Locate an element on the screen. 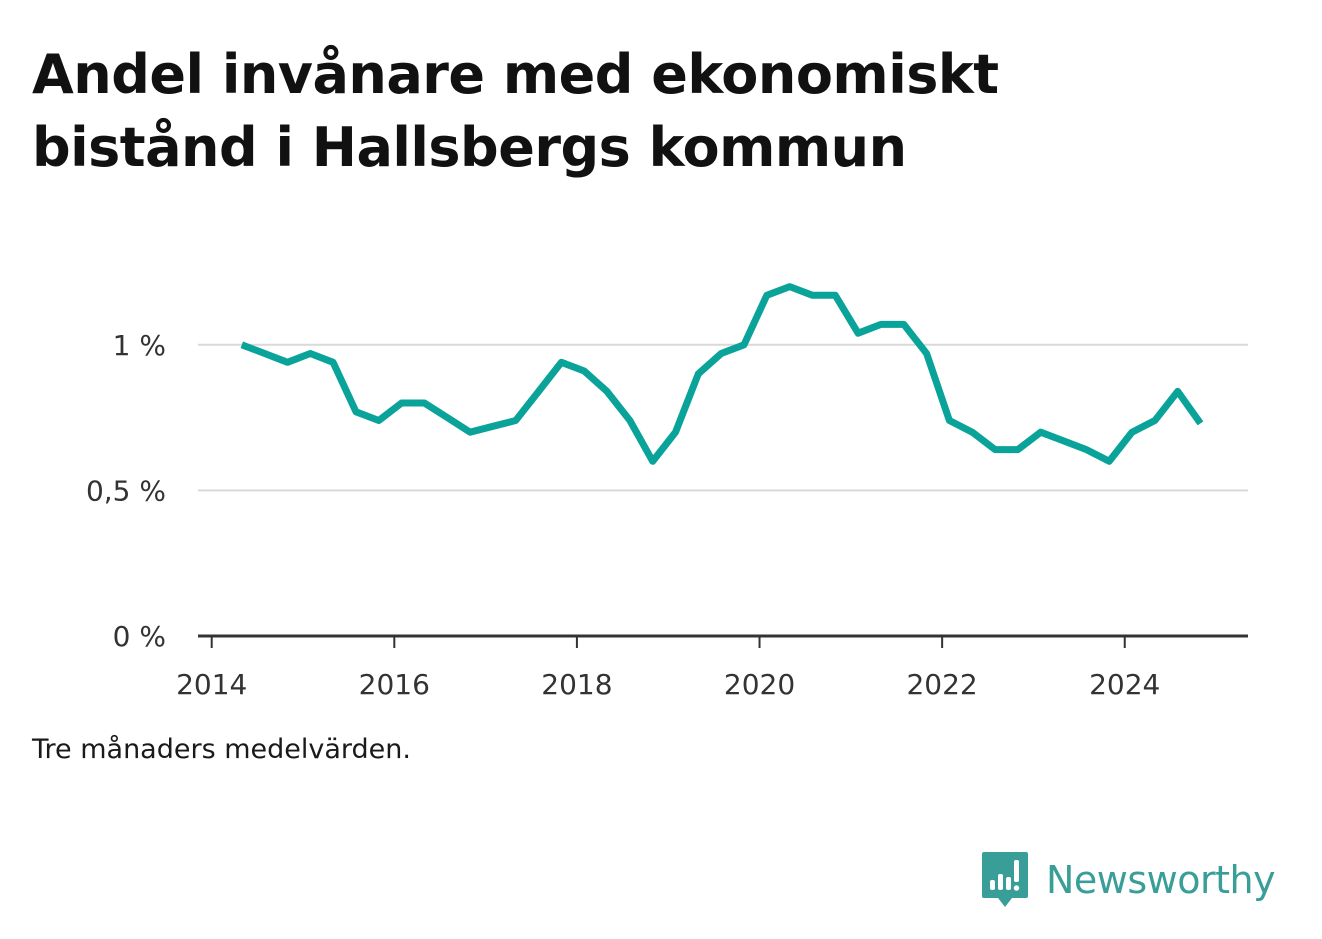  x-tick-label: 2024 is located at coordinates (1124, 684).